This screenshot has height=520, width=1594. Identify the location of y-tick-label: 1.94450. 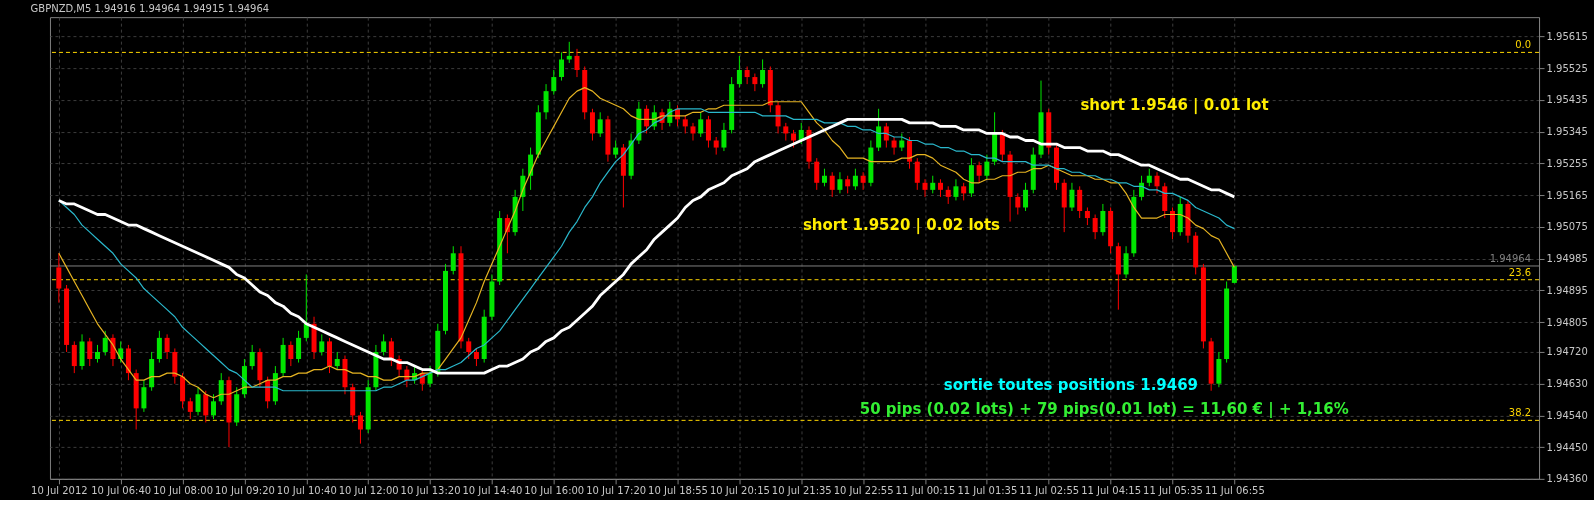
(1567, 447).